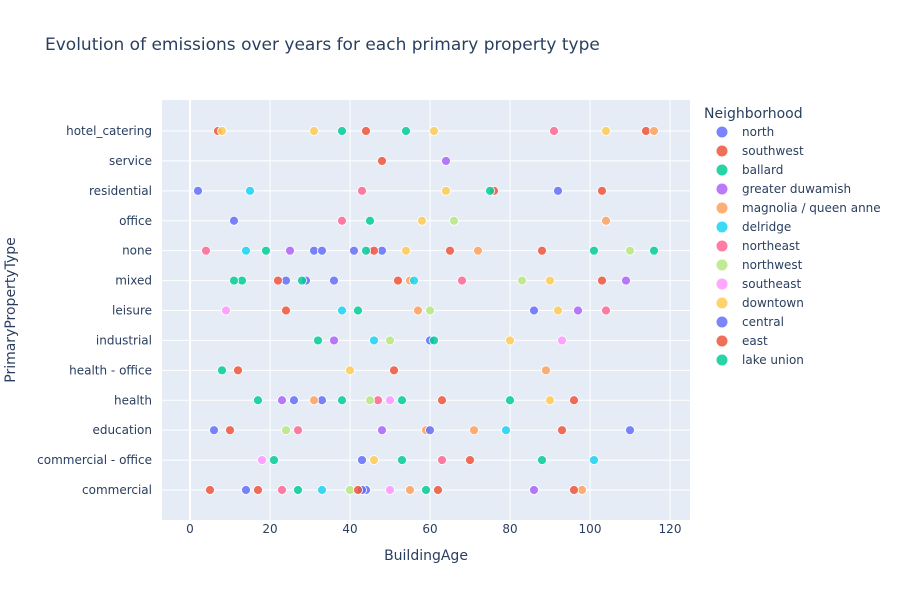 This screenshot has height=600, width=900. I want to click on y-tick-label: mixed, so click(133, 281).